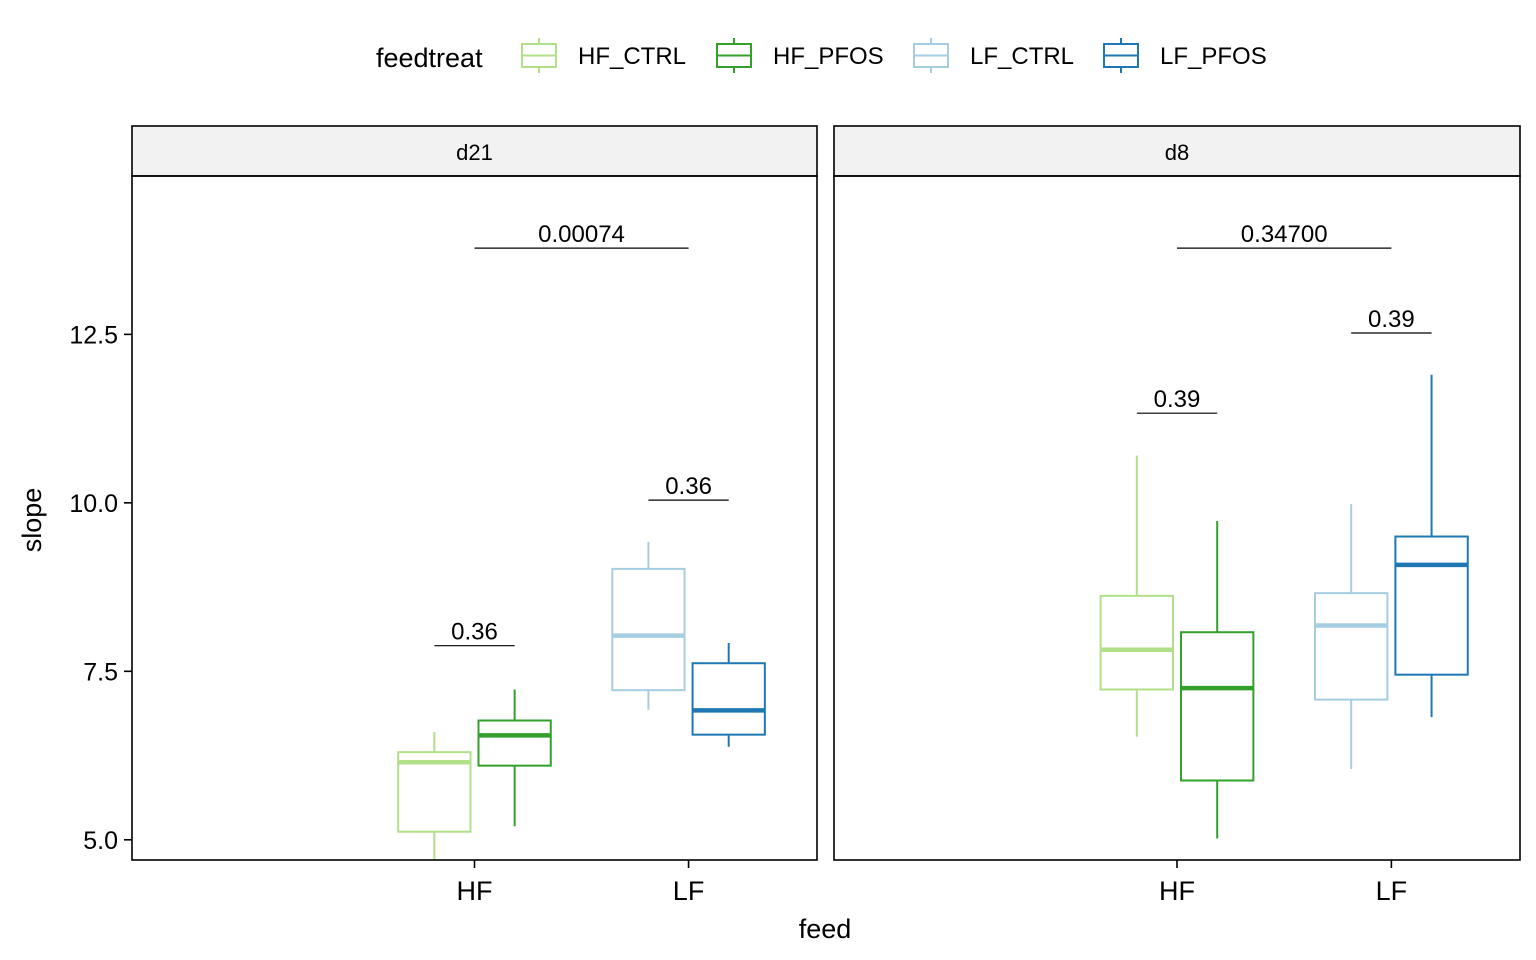 The height and width of the screenshot is (960, 1536). What do you see at coordinates (100, 588) in the screenshot?
I see `y-axis: 5.0 7.5 10.0 12.5` at bounding box center [100, 588].